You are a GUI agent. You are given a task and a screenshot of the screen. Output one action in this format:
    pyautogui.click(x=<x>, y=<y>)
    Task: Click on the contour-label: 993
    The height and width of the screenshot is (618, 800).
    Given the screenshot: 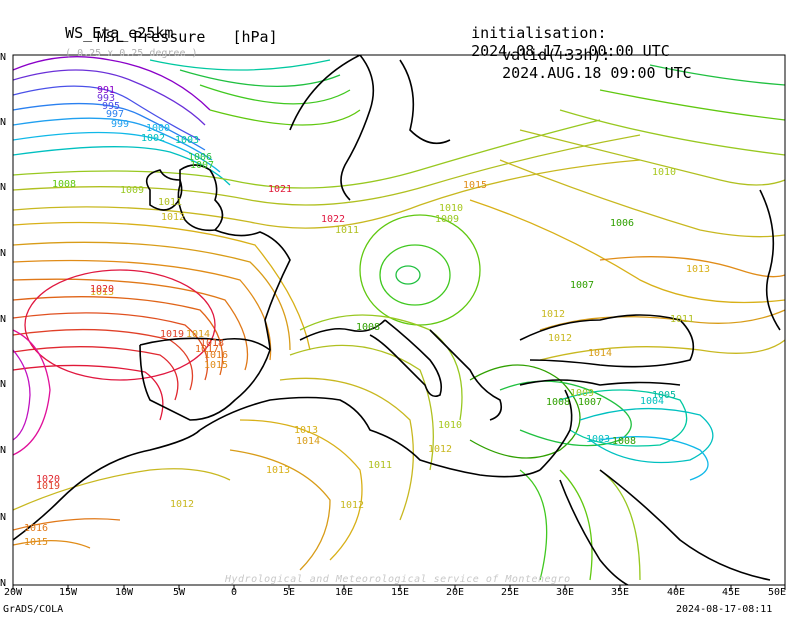 What is the action you would take?
    pyautogui.click(x=106, y=98)
    